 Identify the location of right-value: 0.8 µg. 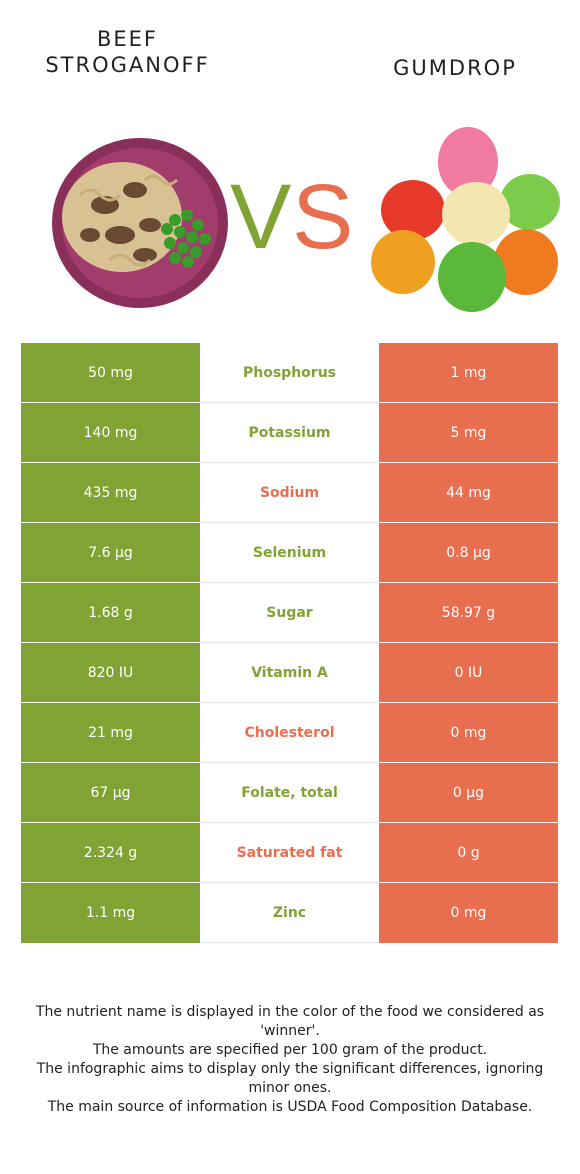
(468, 552).